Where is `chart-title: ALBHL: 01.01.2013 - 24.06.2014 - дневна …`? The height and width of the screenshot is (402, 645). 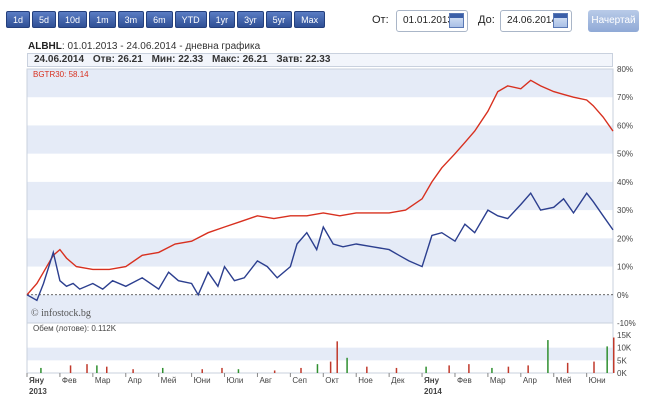
chart-title: ALBHL: 01.01.2013 - 24.06.2014 - дневна … is located at coordinates (144, 46).